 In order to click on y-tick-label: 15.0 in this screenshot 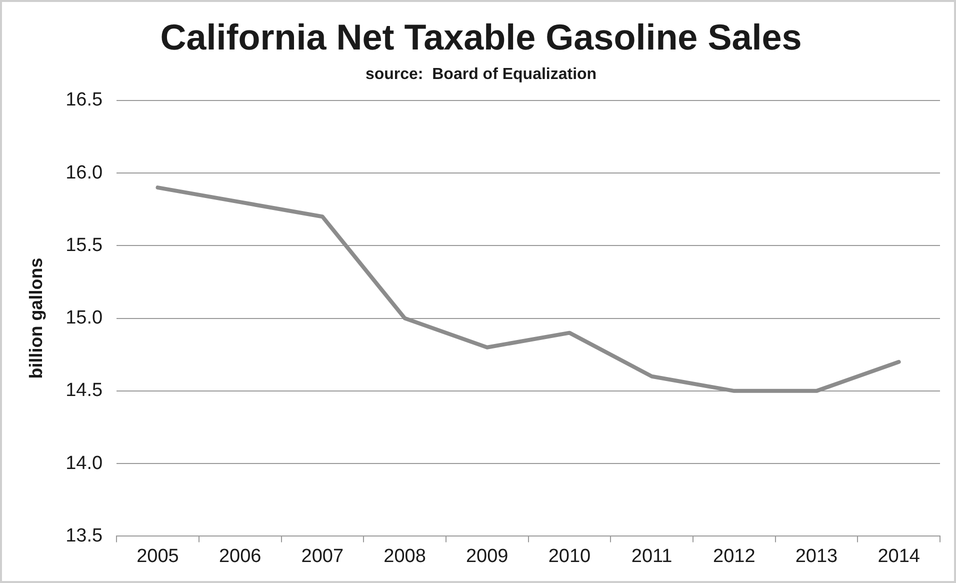, I will do `click(84, 318)`.